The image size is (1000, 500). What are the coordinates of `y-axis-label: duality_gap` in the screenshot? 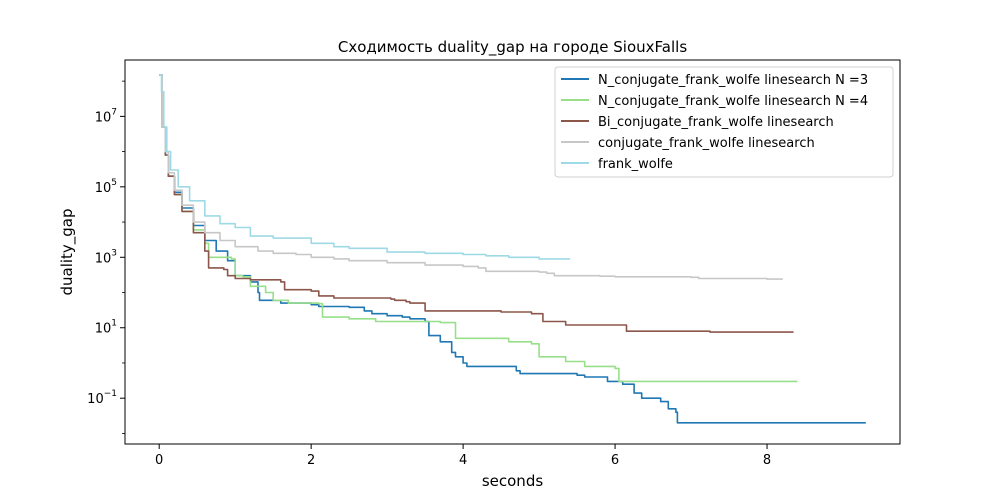 It's located at (67, 251).